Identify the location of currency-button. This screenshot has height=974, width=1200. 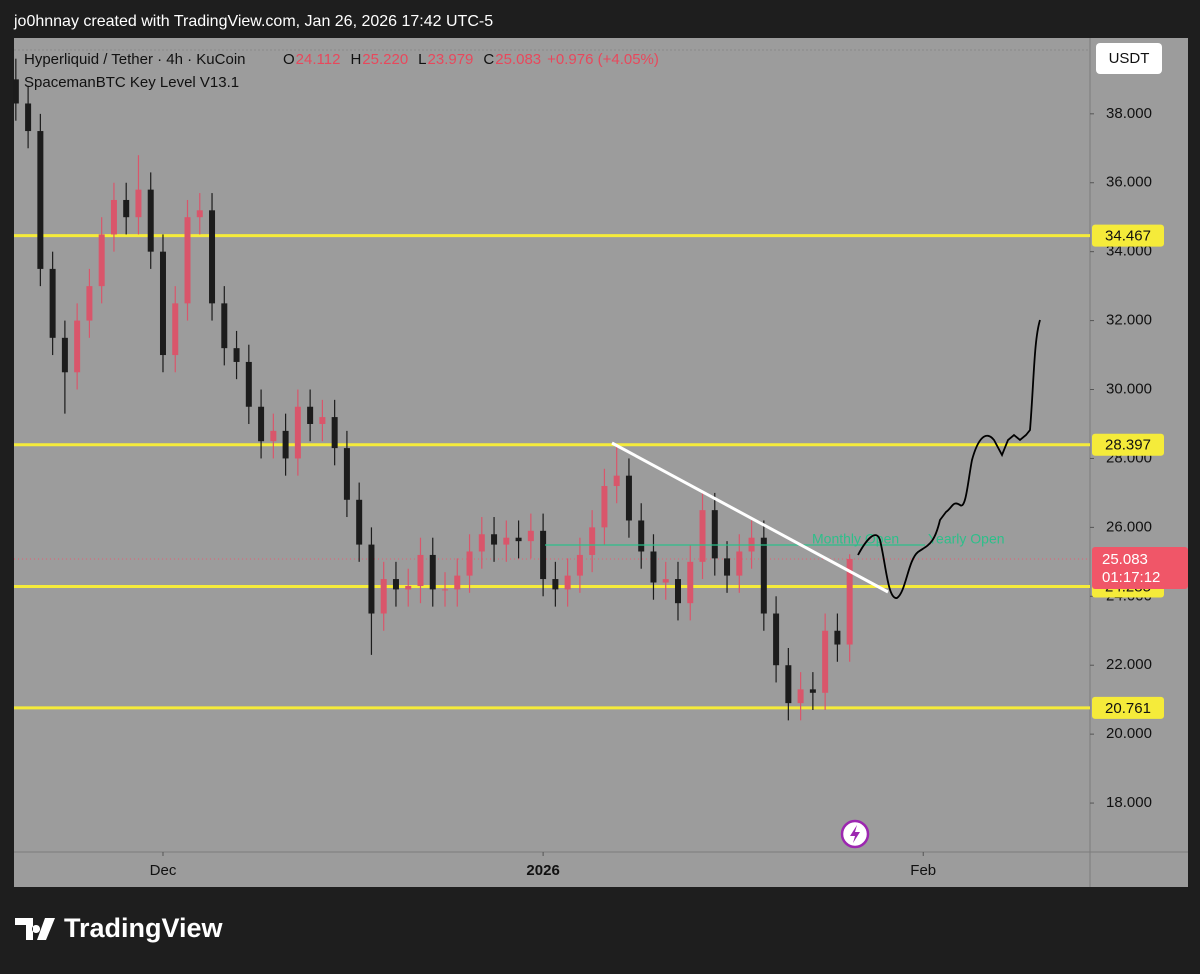
(1129, 58).